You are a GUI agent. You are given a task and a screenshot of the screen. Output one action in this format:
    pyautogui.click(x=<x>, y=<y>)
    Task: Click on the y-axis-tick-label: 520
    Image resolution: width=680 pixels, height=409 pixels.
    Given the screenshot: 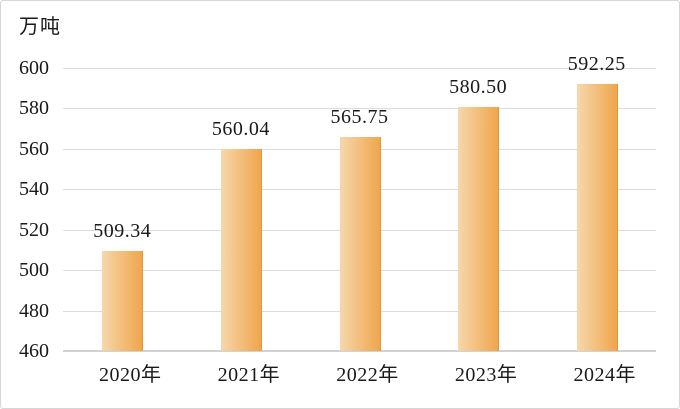 What is the action you would take?
    pyautogui.click(x=34, y=229)
    